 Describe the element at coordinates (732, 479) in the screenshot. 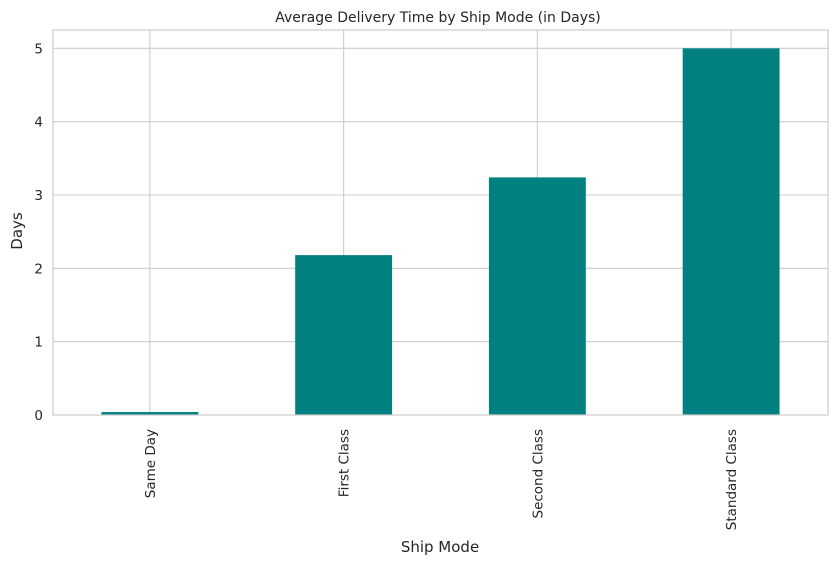

I see `x-tick-label: Standard Class` at that location.